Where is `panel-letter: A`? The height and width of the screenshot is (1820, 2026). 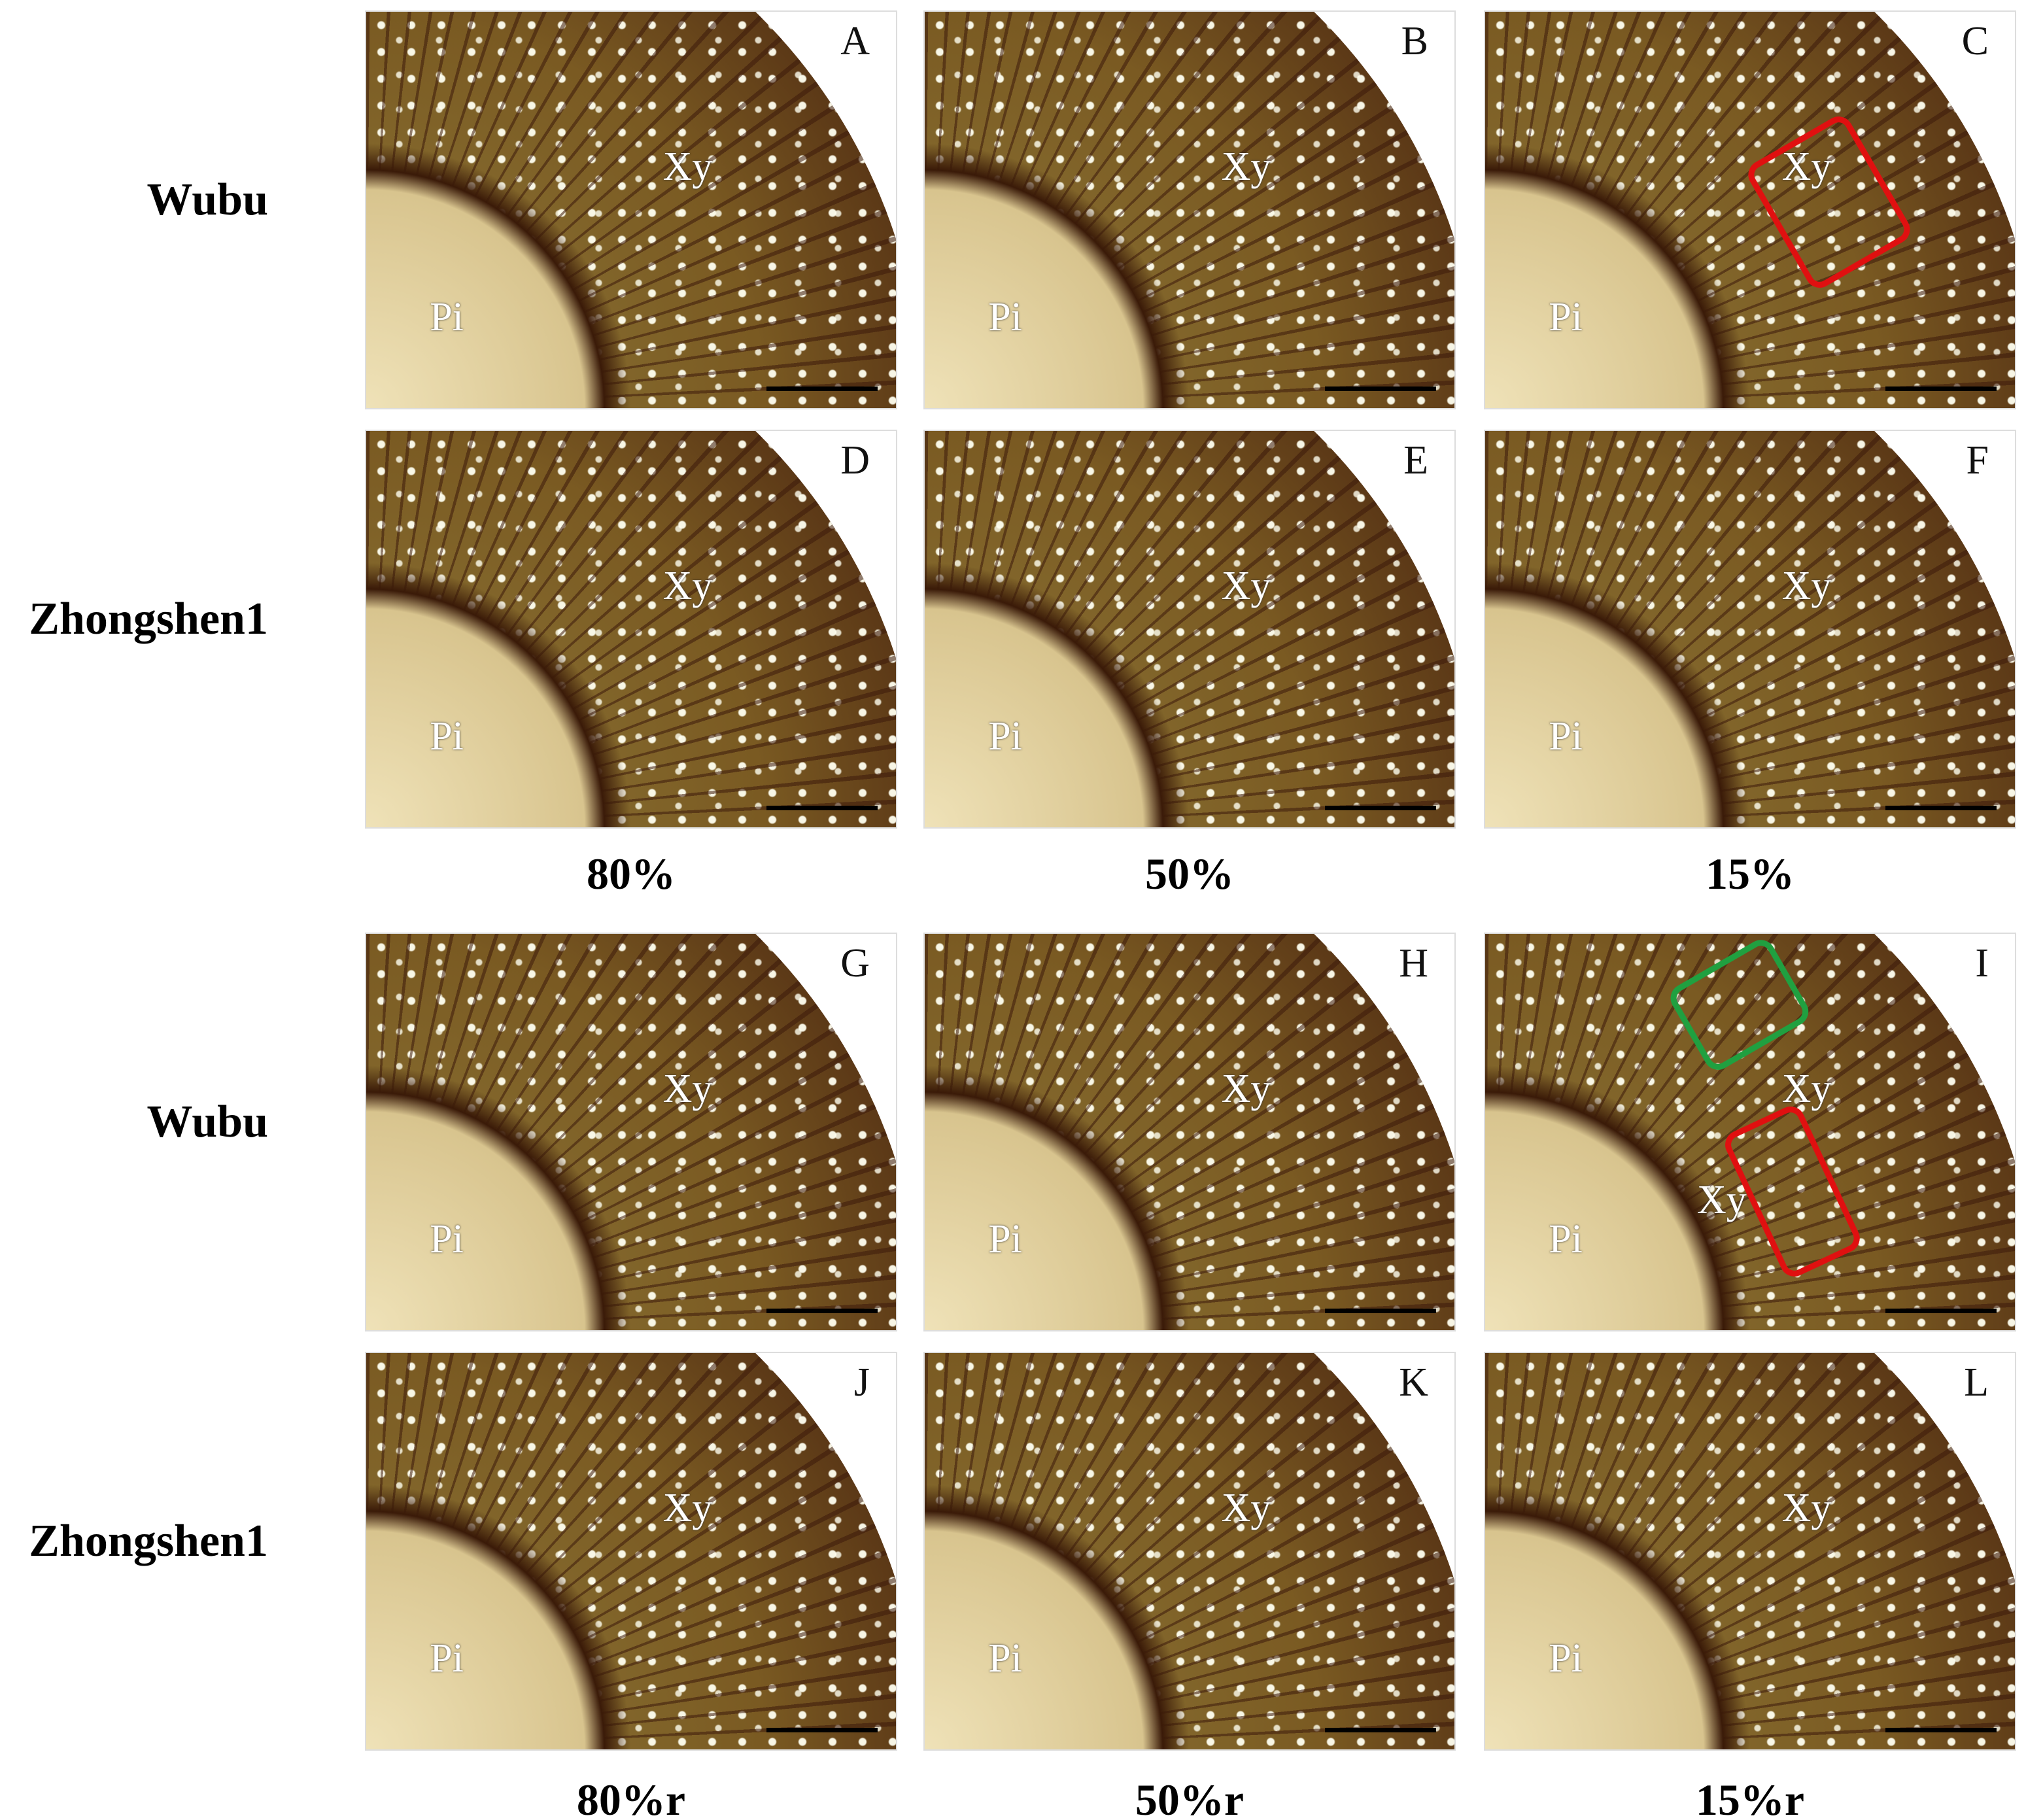
panel-letter: A is located at coordinates (855, 41).